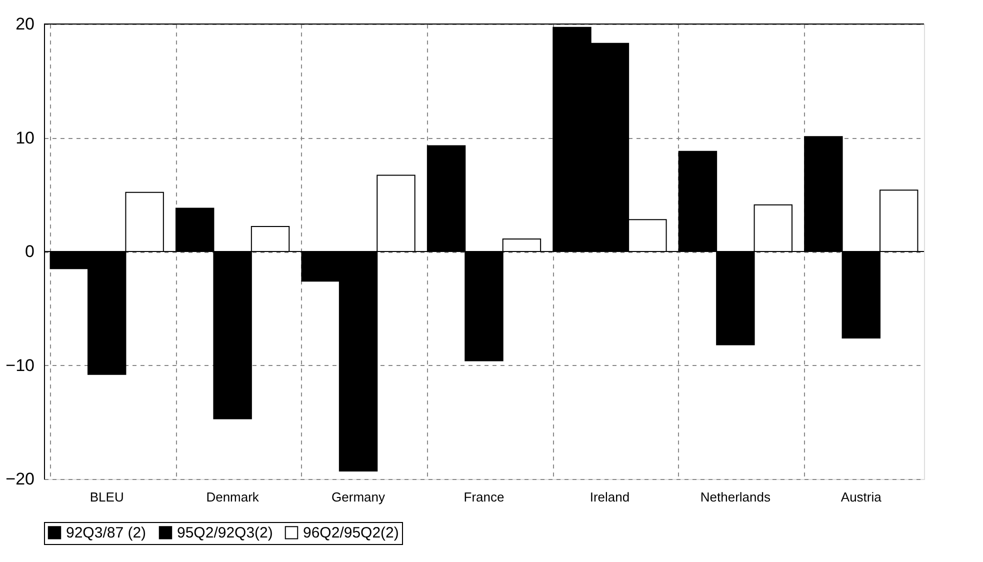 This screenshot has width=983, height=562. I want to click on y-tick-label: 10, so click(25, 138).